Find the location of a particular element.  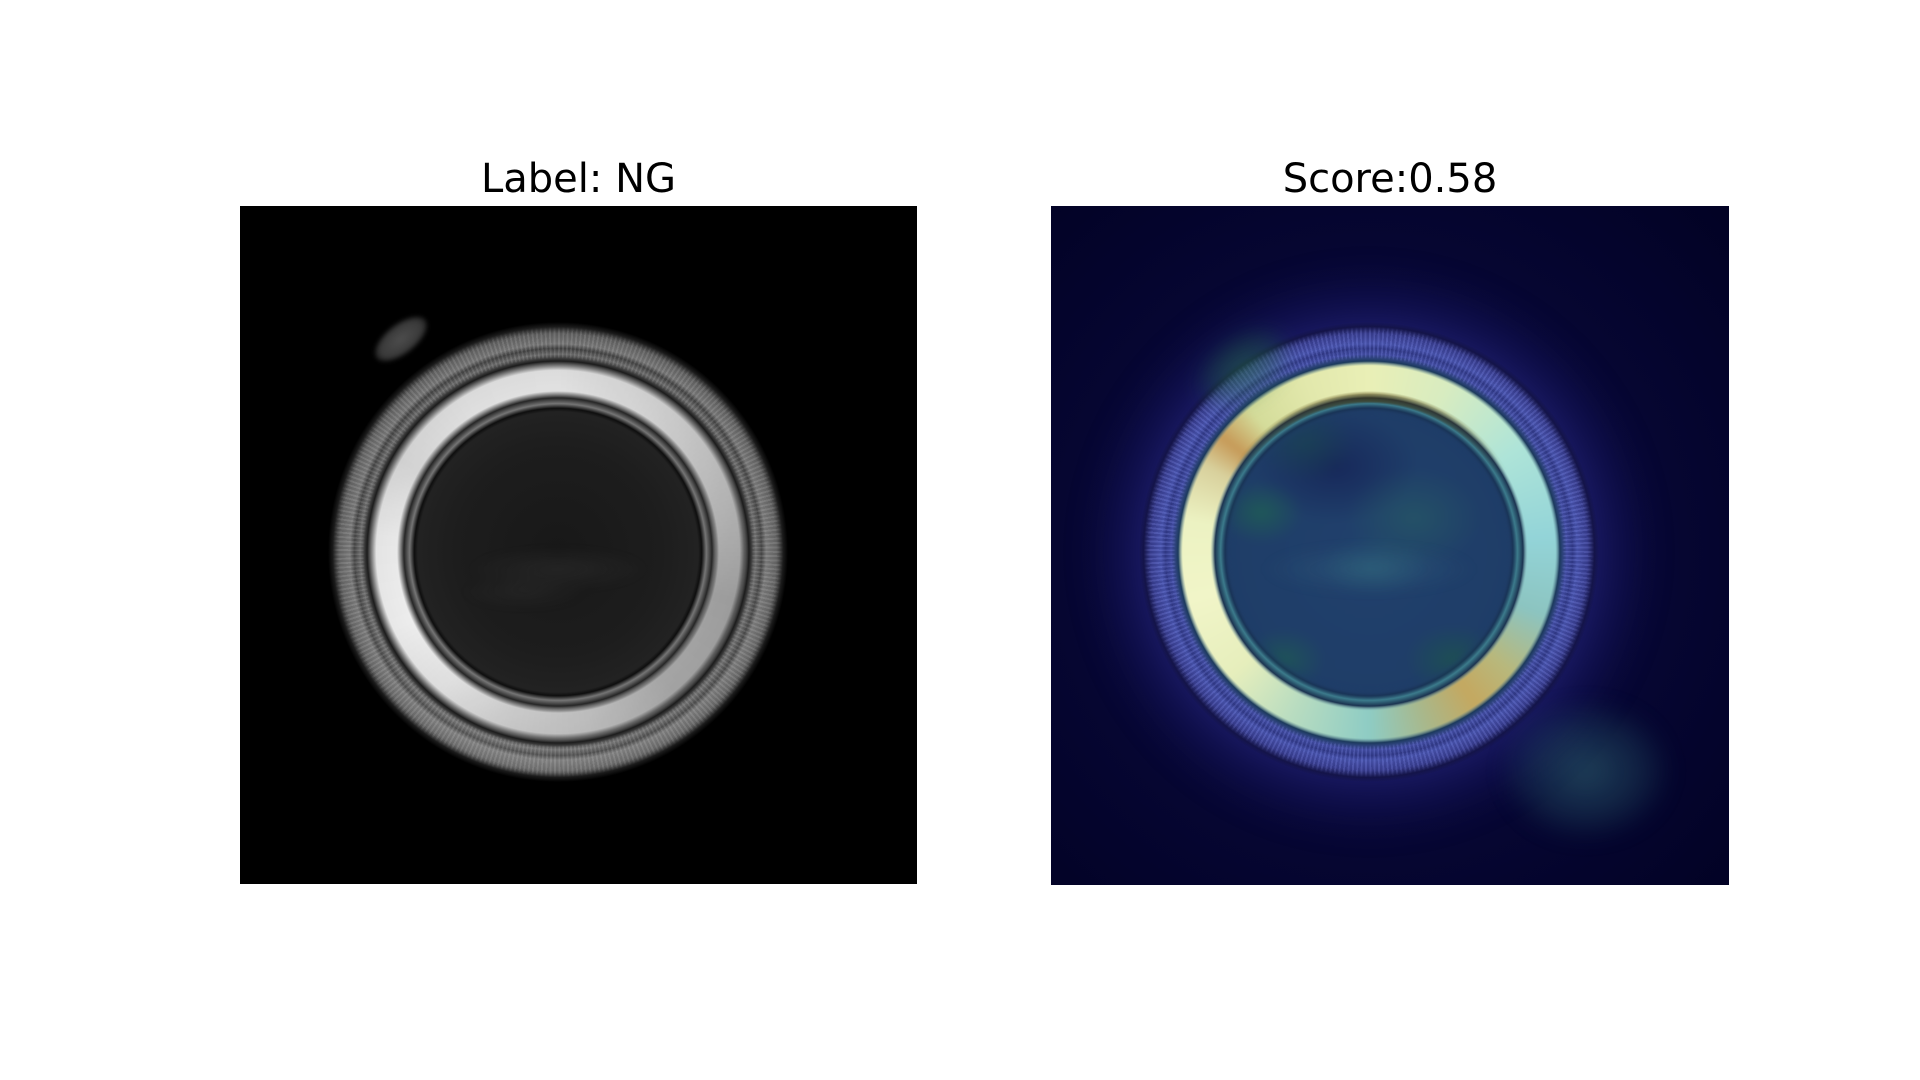

cap-rim-texture is located at coordinates (558, 552).